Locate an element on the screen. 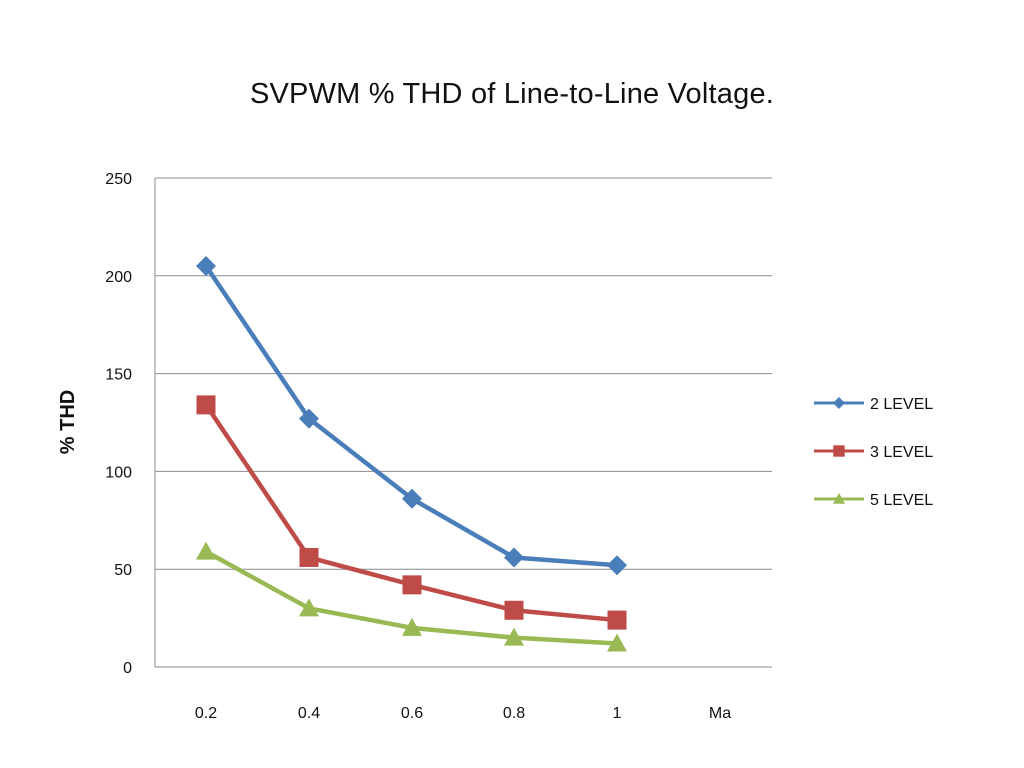  y-tick-label: 250 is located at coordinates (118, 179).